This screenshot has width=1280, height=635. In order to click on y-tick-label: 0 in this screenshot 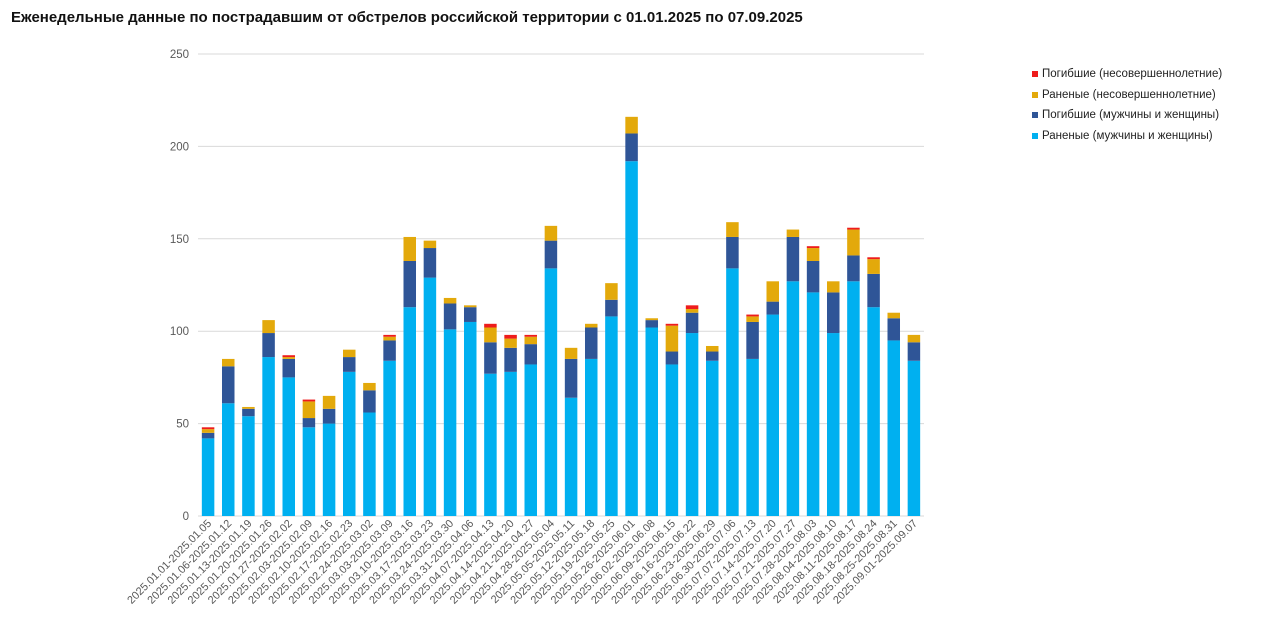, I will do `click(186, 517)`.